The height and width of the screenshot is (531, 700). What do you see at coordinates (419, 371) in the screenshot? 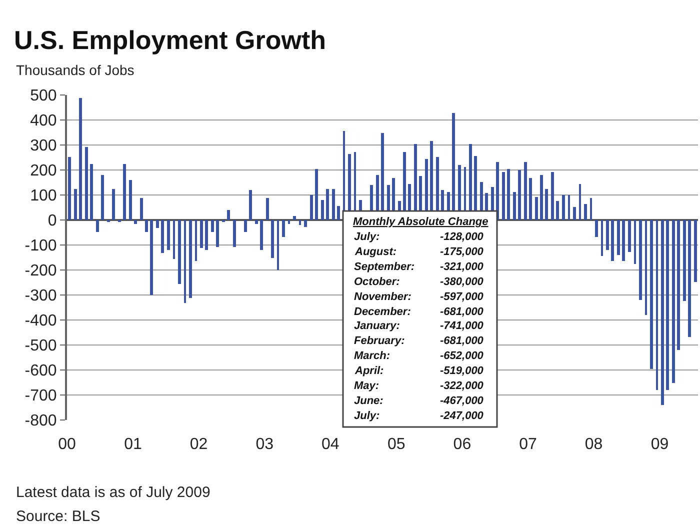
I see `text: April: -519,000` at bounding box center [419, 371].